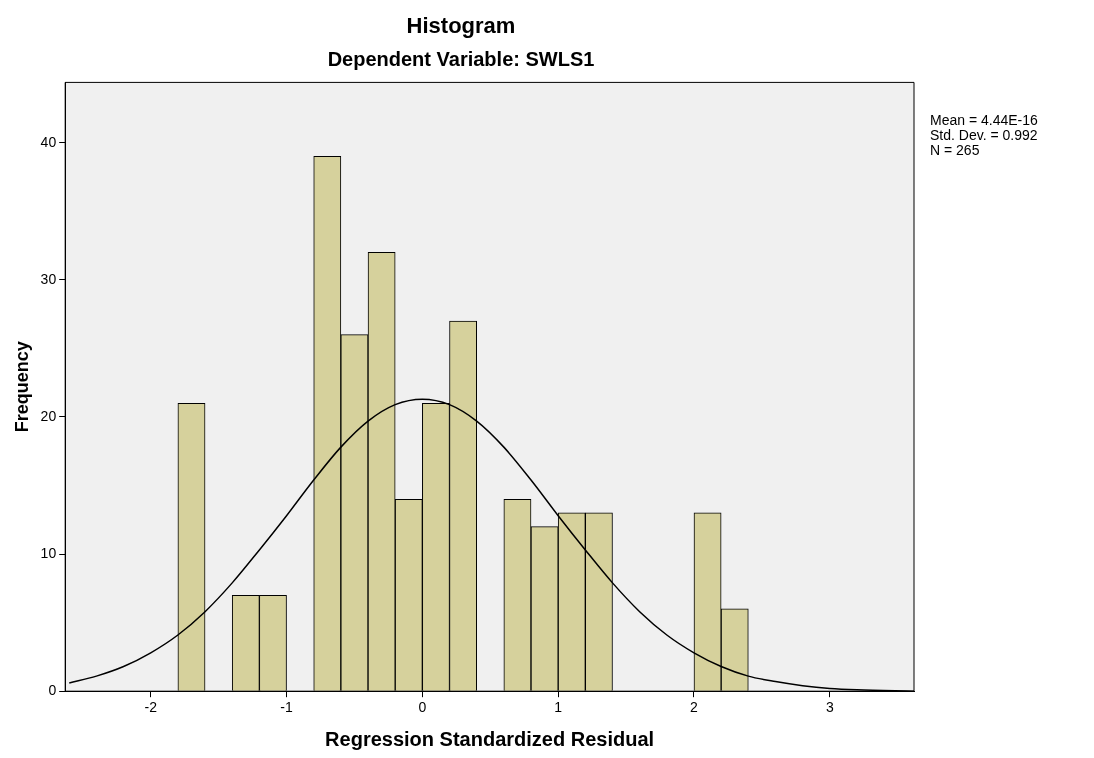  I want to click on y-axis-title: Frequency, so click(21, 387).